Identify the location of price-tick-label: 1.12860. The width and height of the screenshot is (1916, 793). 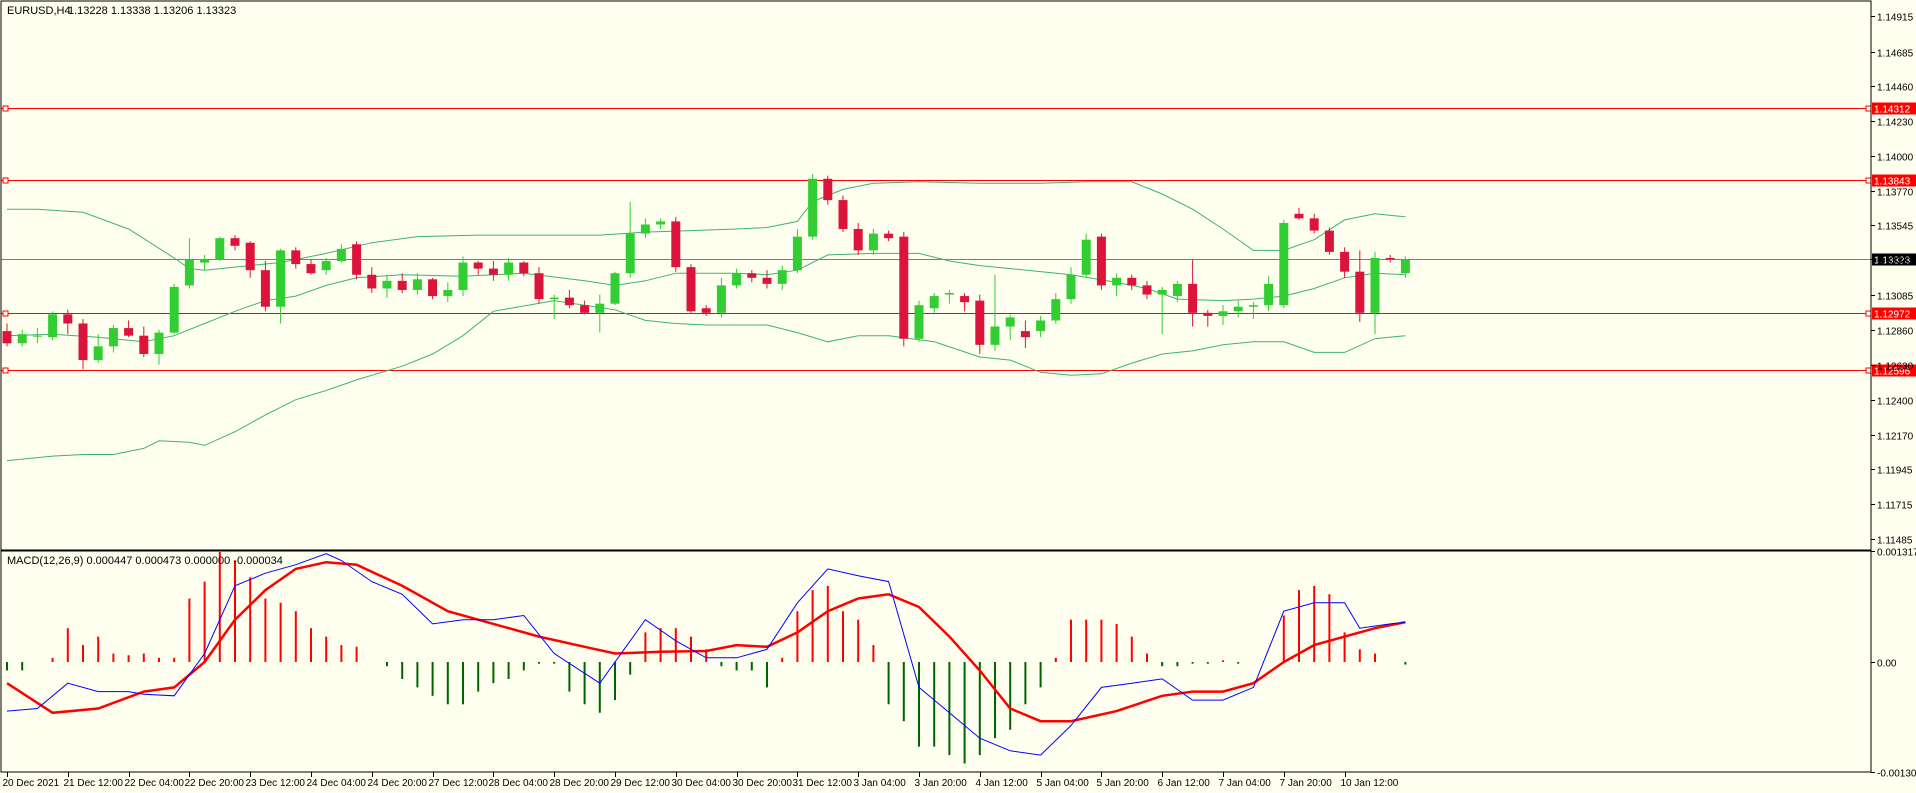
(1895, 332).